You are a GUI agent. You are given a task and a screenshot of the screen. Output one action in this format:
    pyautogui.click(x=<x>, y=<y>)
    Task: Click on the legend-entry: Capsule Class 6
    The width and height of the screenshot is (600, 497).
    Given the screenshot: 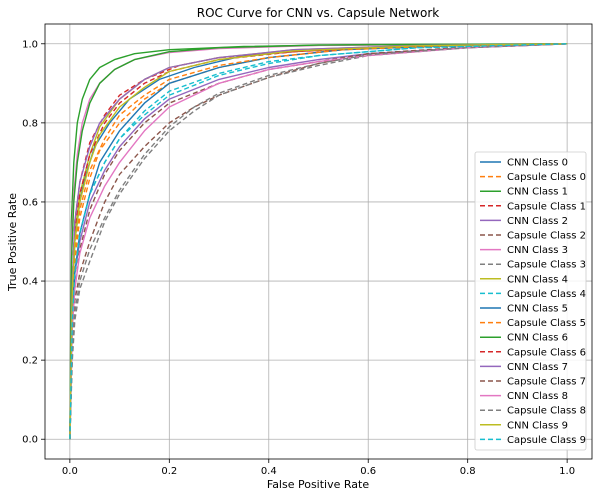 What is the action you would take?
    pyautogui.click(x=546, y=352)
    